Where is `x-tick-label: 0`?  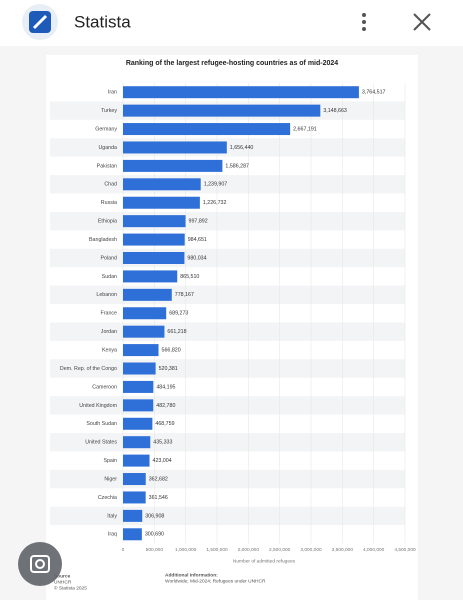
x-tick-label: 0 is located at coordinates (123, 550).